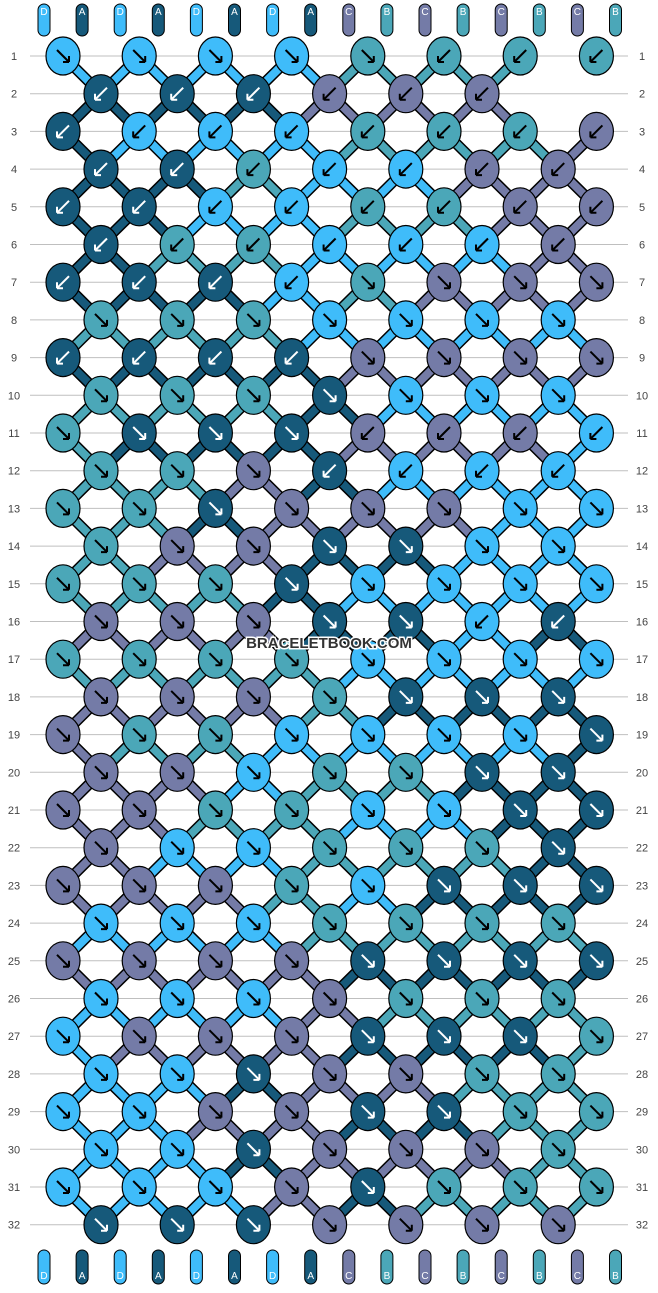 The height and width of the screenshot is (1293, 658). What do you see at coordinates (310, 12) in the screenshot?
I see `strand-label: A` at bounding box center [310, 12].